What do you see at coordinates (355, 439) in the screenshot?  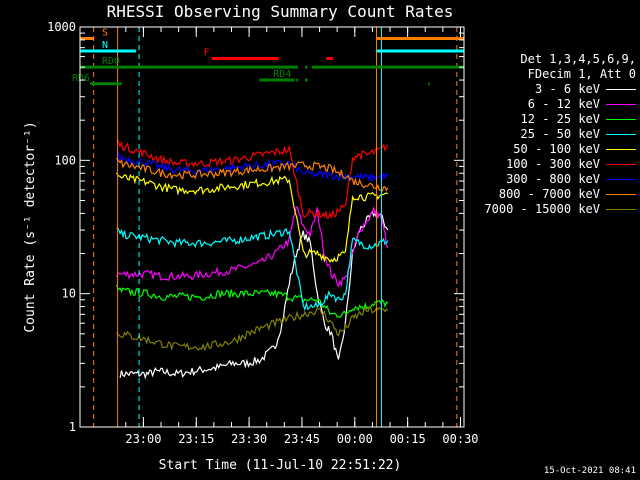 I see `x-tick-label-4: 00:00` at bounding box center [355, 439].